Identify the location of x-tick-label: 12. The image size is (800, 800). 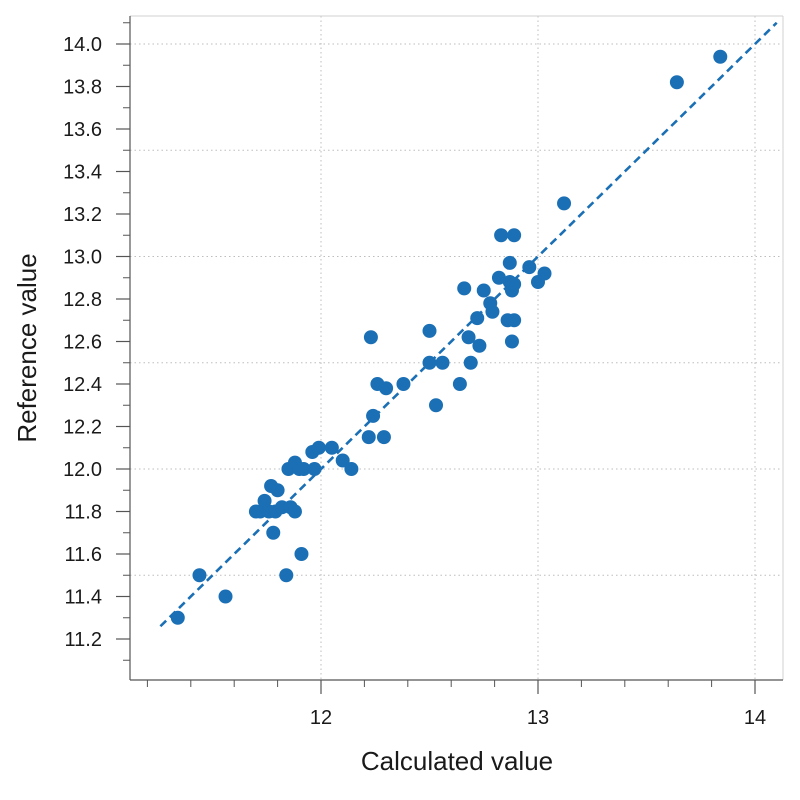
(321, 718).